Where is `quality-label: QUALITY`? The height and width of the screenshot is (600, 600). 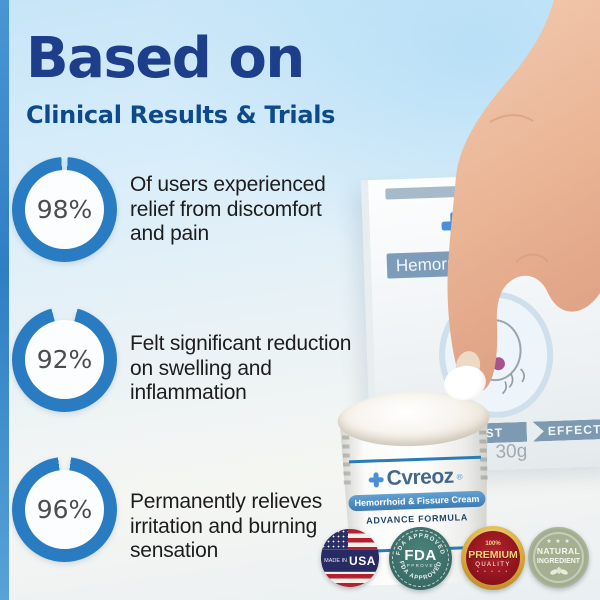 quality-label: QUALITY is located at coordinates (493, 565).